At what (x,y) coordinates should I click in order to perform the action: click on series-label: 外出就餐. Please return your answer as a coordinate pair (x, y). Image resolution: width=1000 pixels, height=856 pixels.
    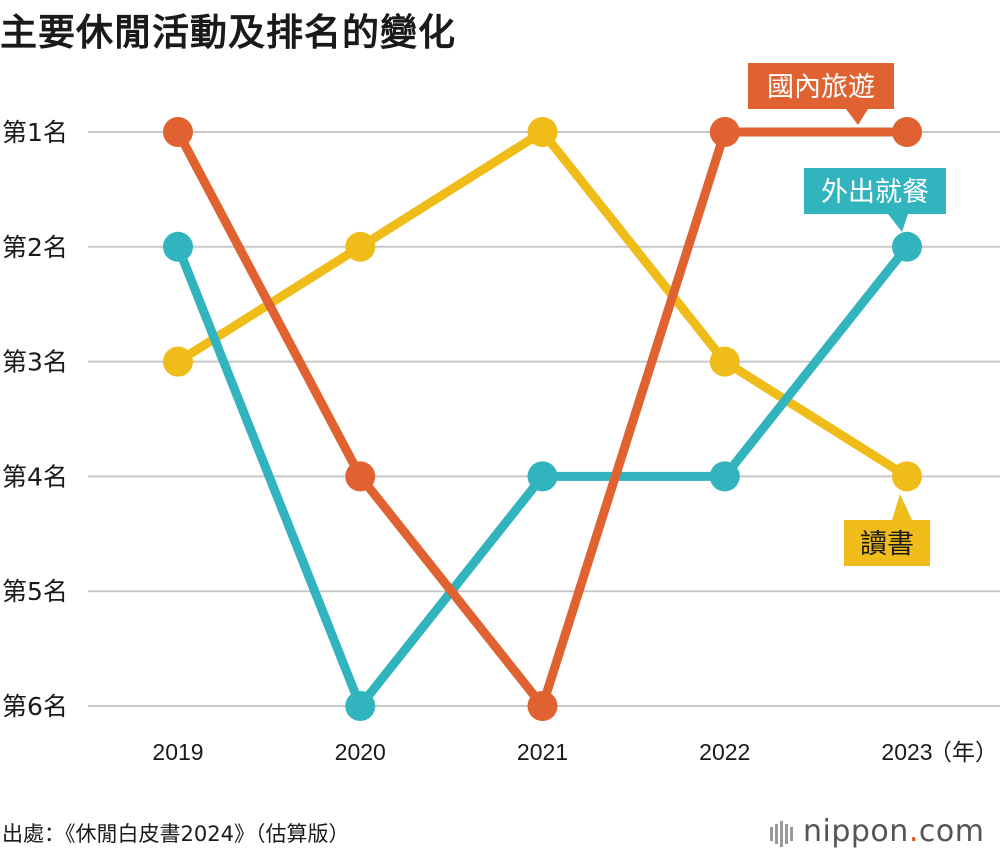
    Looking at the image, I should click on (875, 192).